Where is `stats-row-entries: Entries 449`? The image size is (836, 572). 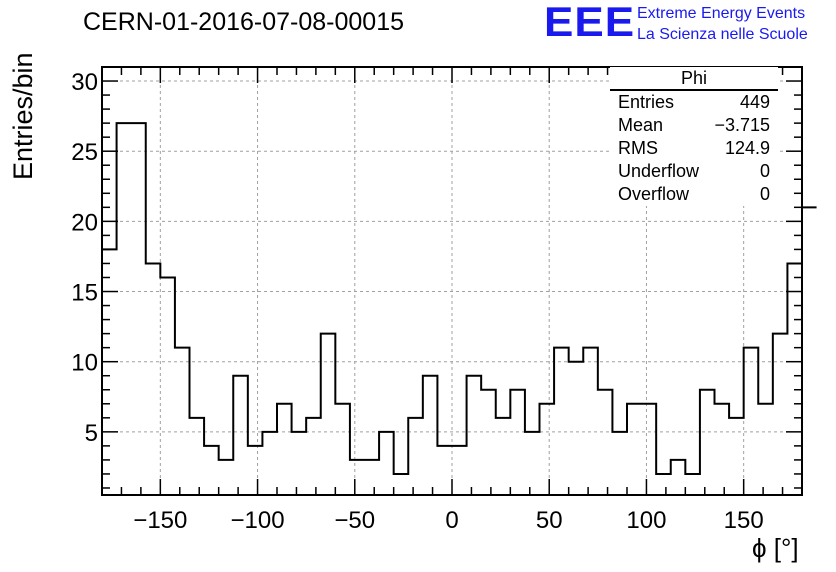 stats-row-entries: Entries 449 is located at coordinates (694, 102).